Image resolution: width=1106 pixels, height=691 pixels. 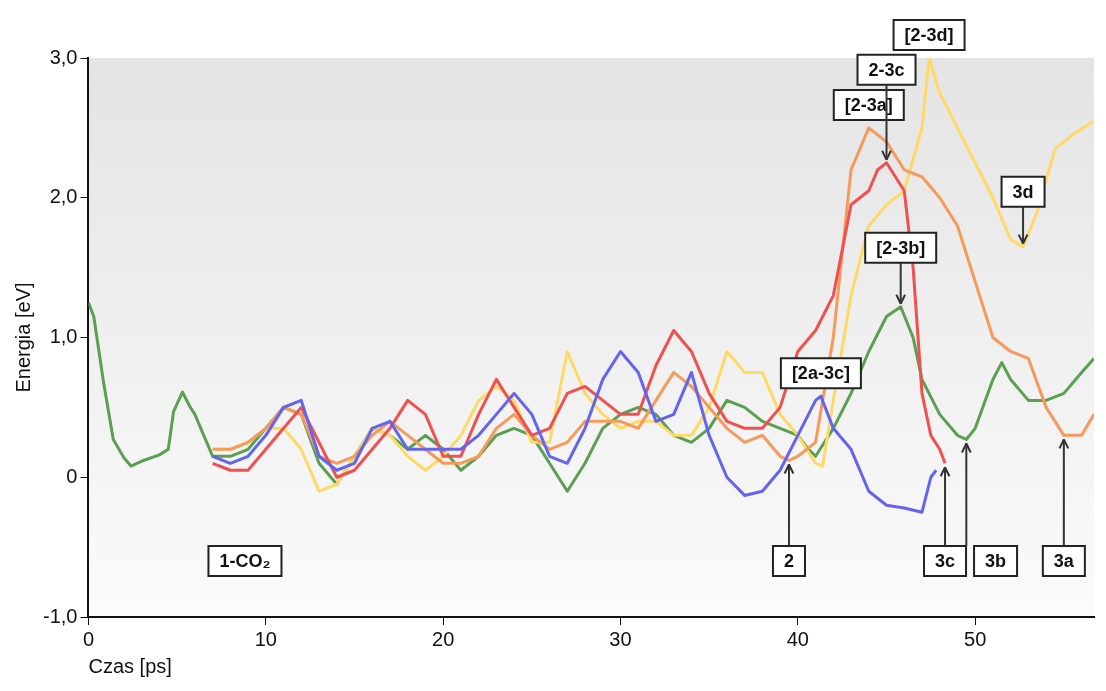 What do you see at coordinates (130, 665) in the screenshot?
I see `x-axis-title: Czas [ps]` at bounding box center [130, 665].